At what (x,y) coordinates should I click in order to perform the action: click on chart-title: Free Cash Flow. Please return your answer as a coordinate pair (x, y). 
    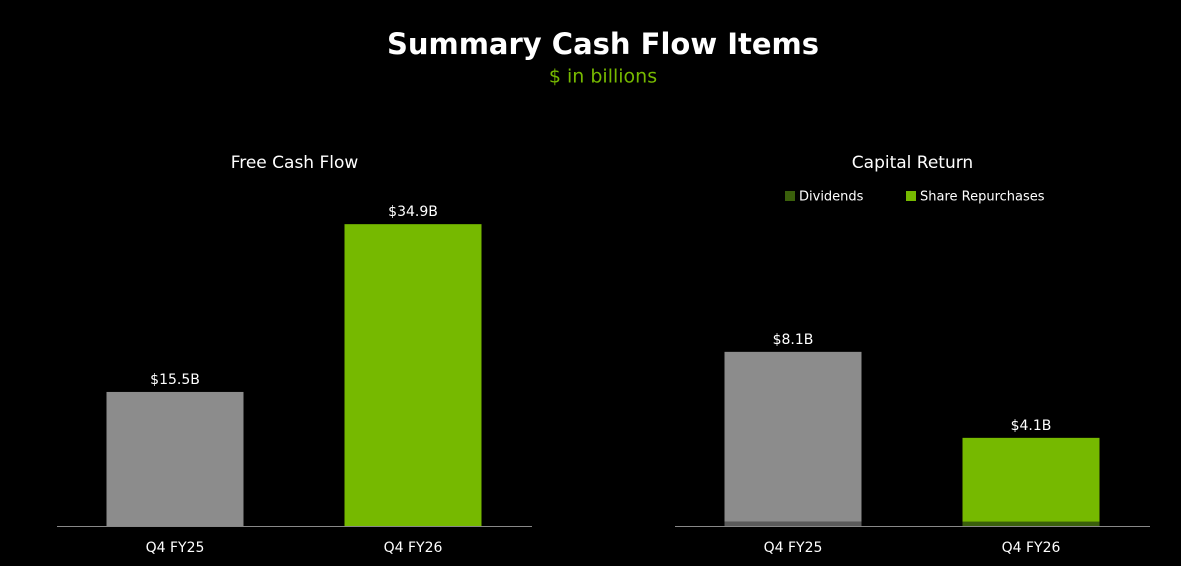
    Looking at the image, I should click on (295, 163).